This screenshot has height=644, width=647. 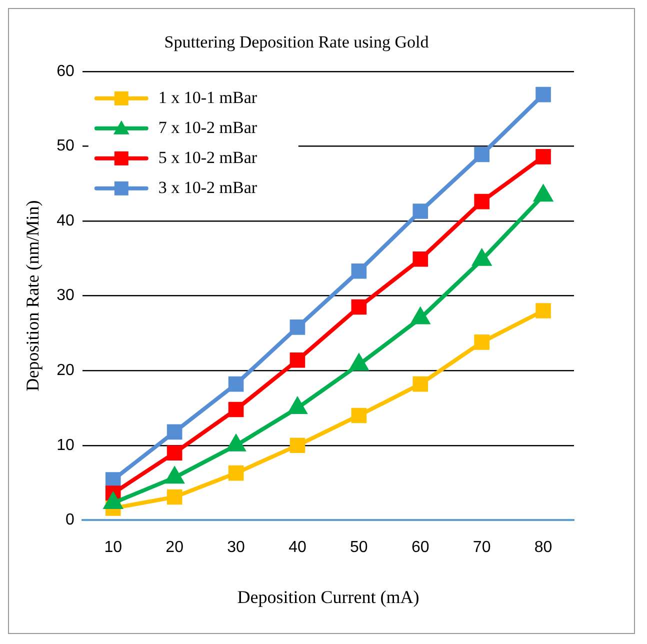 What do you see at coordinates (208, 187) in the screenshot?
I see `legend-label: 3 x 10-2 mBar` at bounding box center [208, 187].